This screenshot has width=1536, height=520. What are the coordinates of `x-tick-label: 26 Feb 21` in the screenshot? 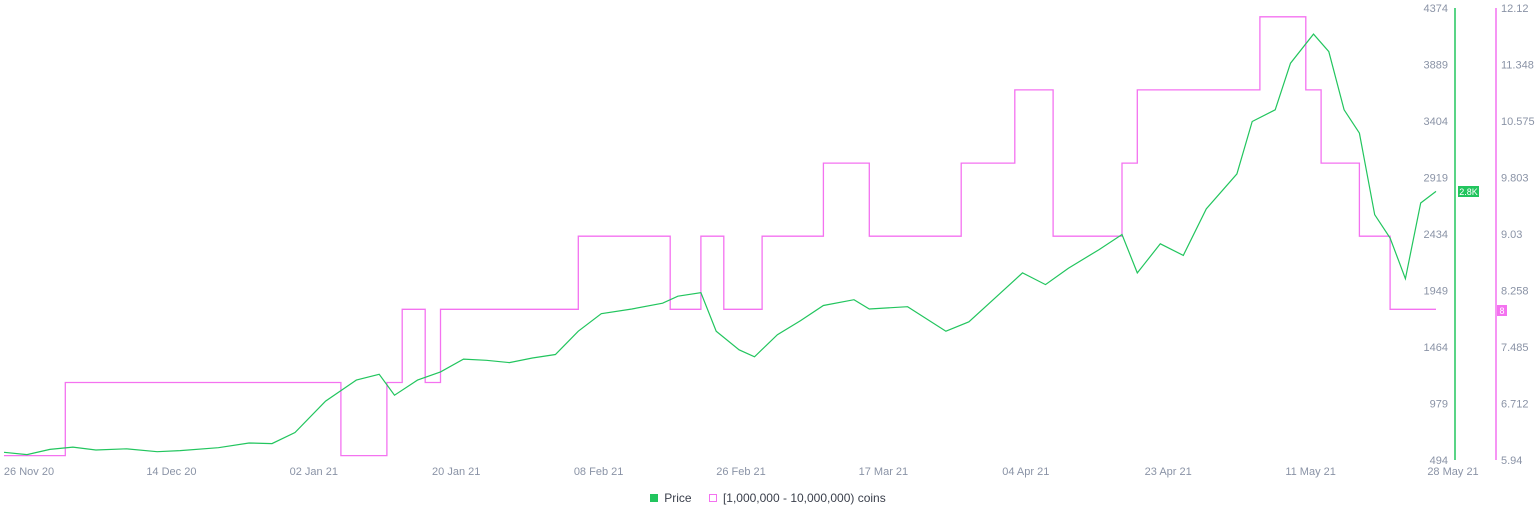 It's located at (741, 472).